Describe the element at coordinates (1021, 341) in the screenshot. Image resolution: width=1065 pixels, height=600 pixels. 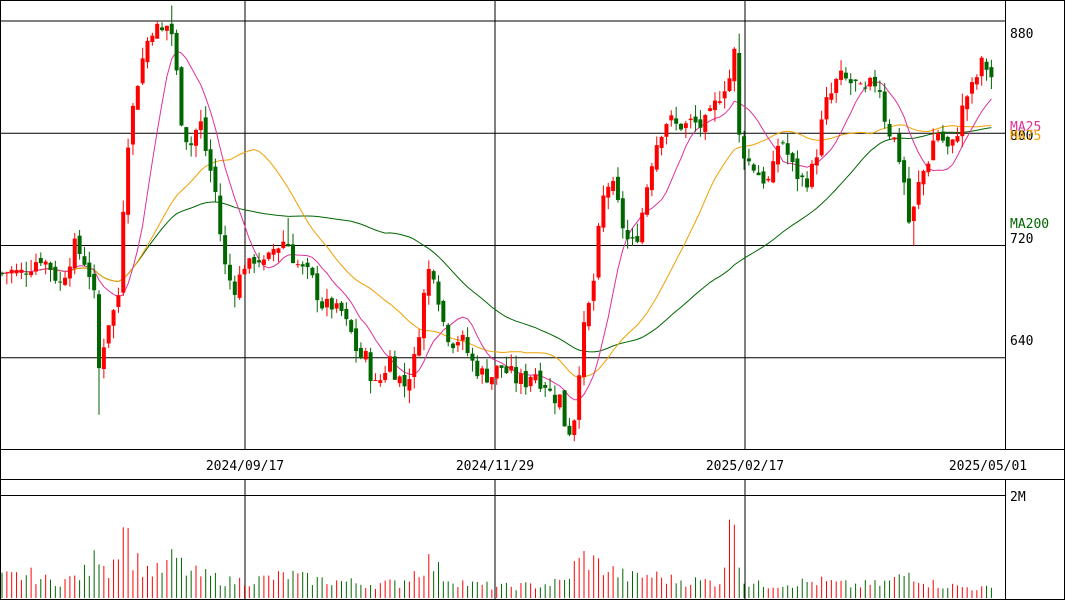
I see `price-tick-label: 640` at that location.